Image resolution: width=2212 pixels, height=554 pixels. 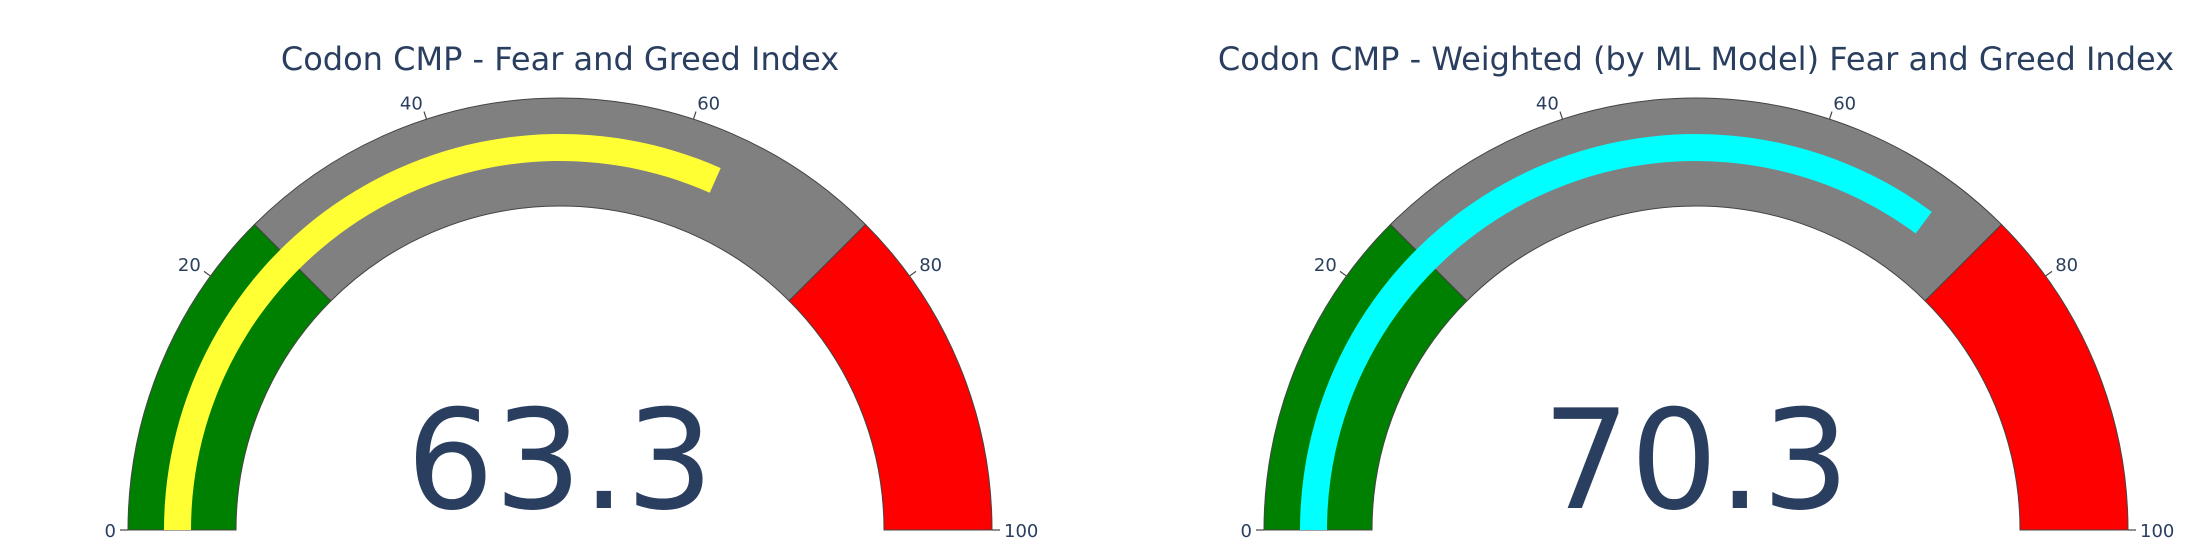 What do you see at coordinates (1695, 460) in the screenshot?
I see `gauge-value: 70.3` at bounding box center [1695, 460].